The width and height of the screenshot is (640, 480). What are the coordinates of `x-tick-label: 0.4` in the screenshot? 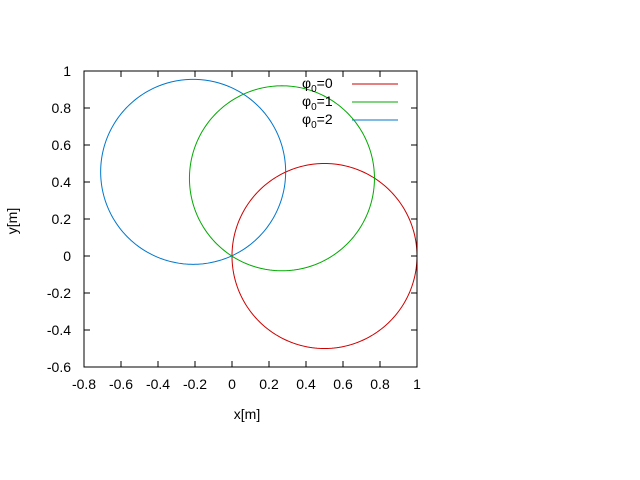 It's located at (306, 384).